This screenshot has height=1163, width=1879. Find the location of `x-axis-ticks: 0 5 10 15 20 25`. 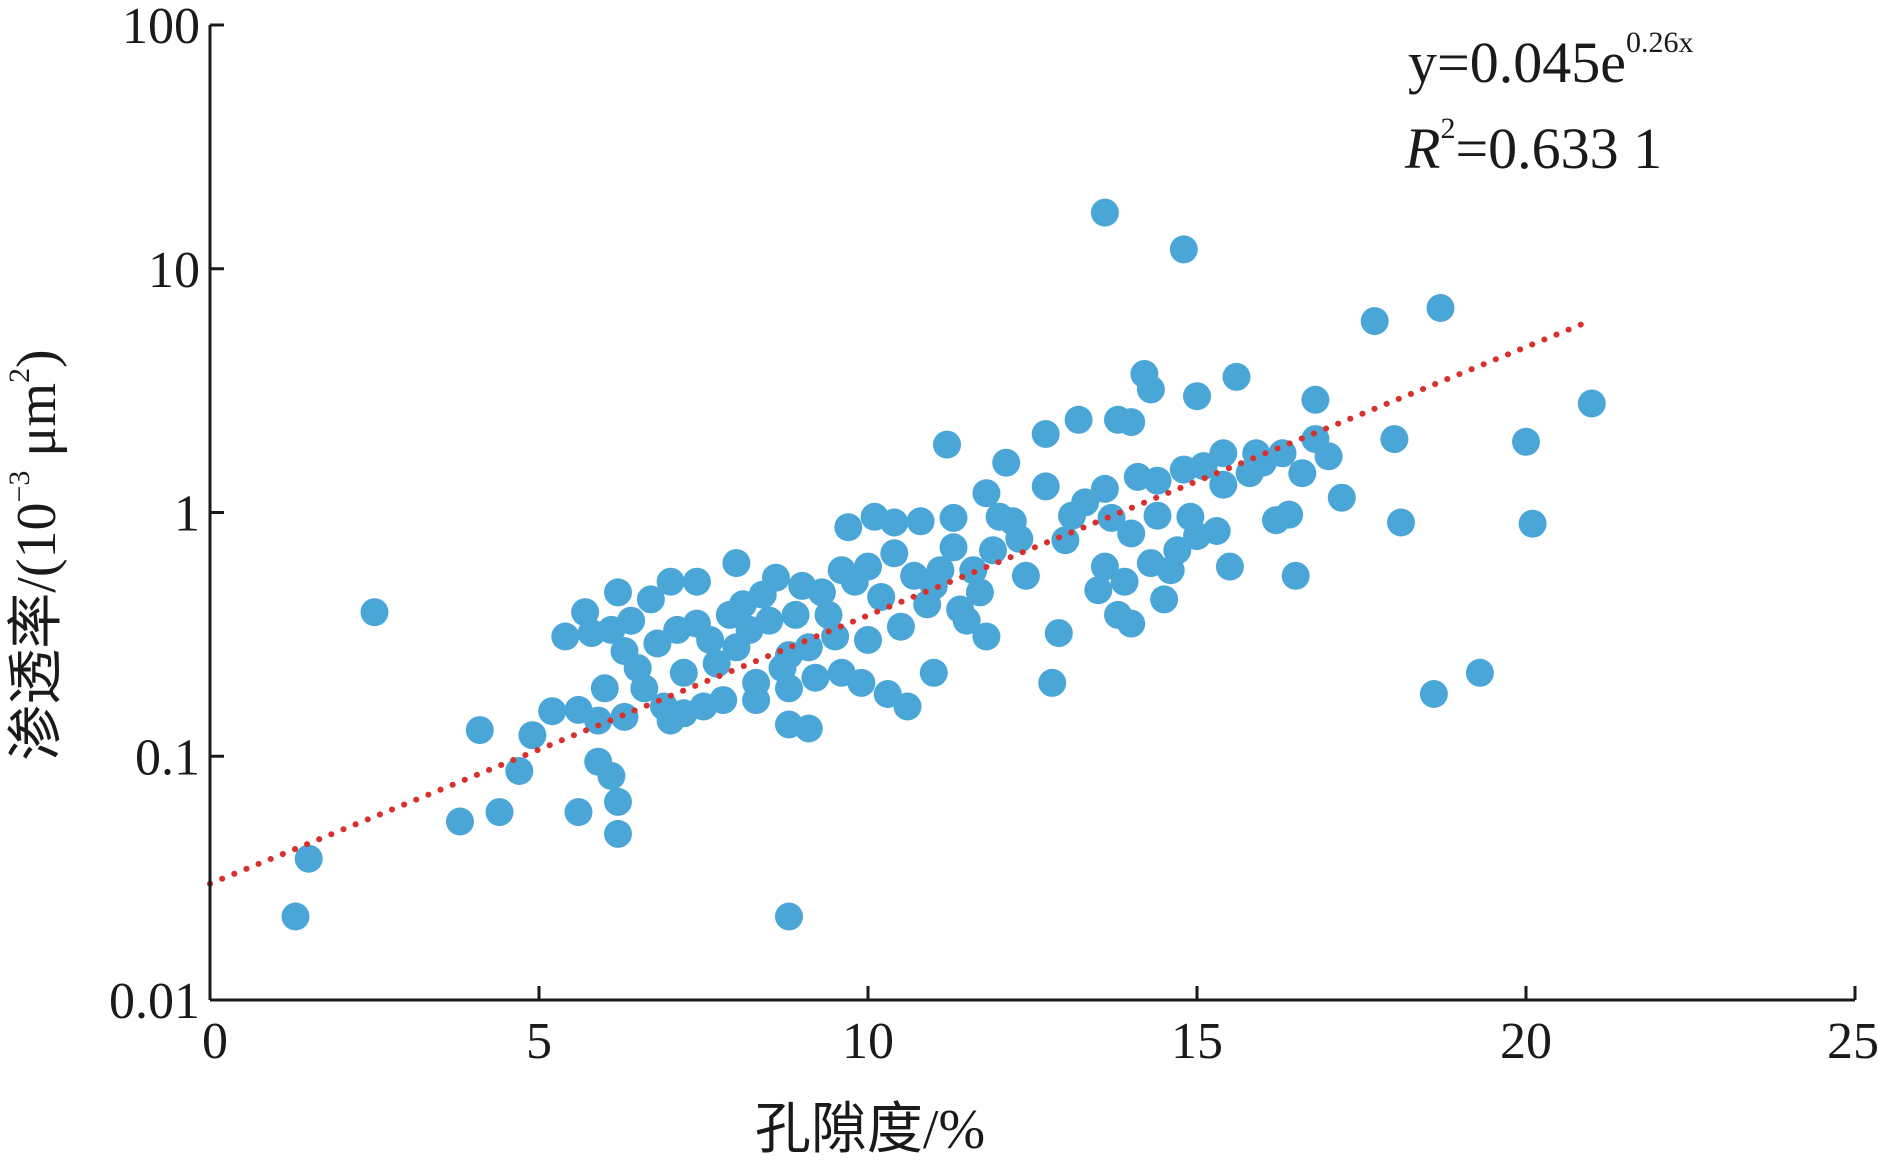

x-axis-ticks: 0 5 10 15 20 25 is located at coordinates (1040, 1028).